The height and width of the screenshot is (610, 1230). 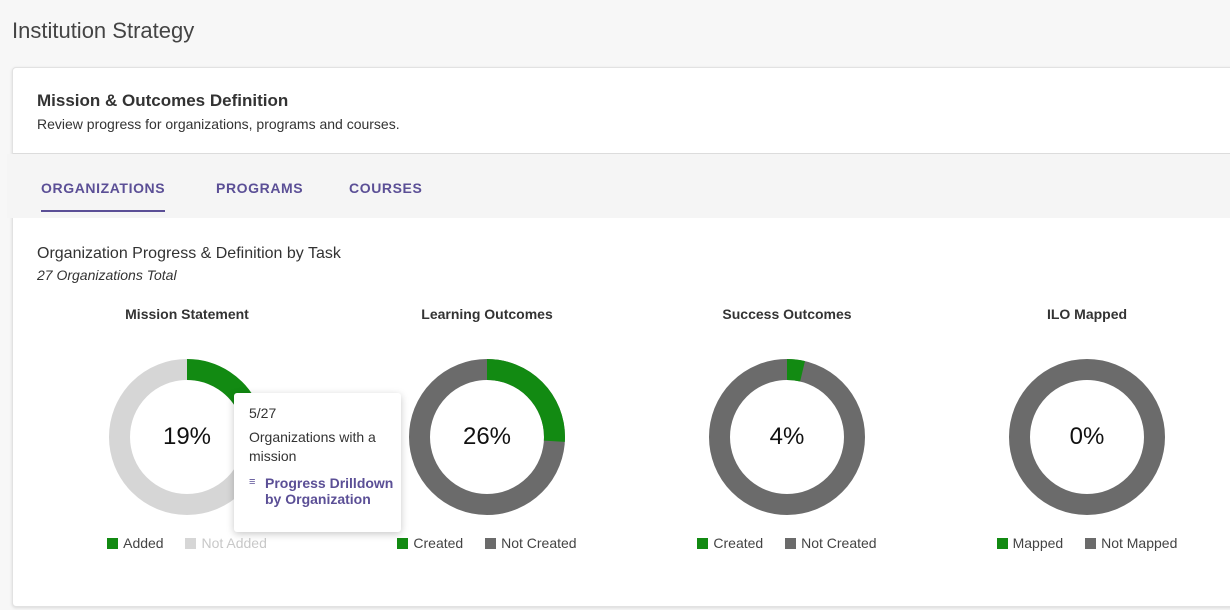 I want to click on tooltip-count: 5/27, so click(x=263, y=413).